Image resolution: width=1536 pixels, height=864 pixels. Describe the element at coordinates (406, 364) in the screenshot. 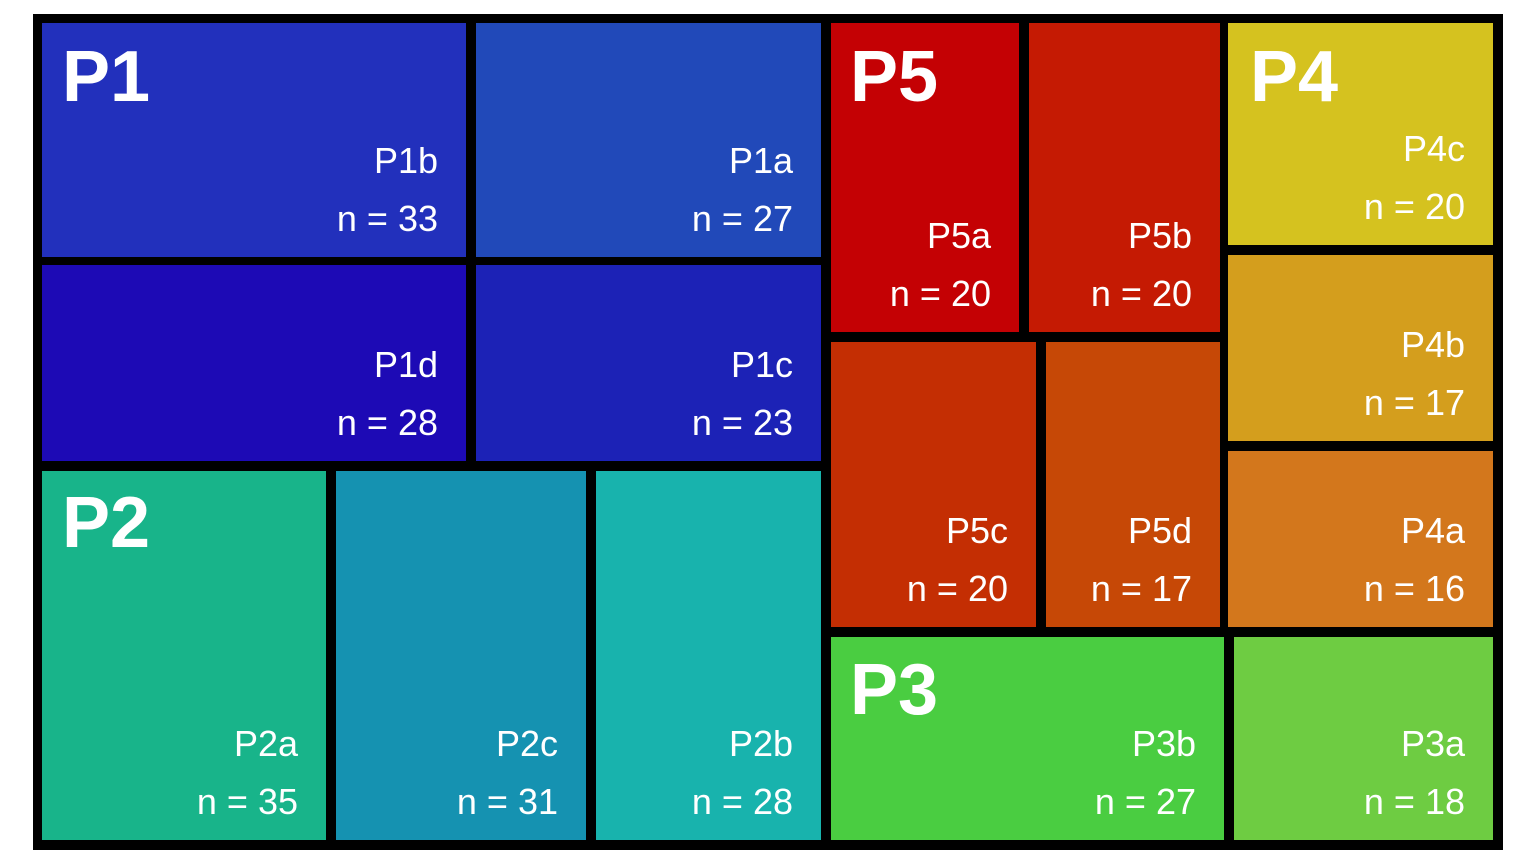

I see `tile-label-p1d: P1d` at that location.